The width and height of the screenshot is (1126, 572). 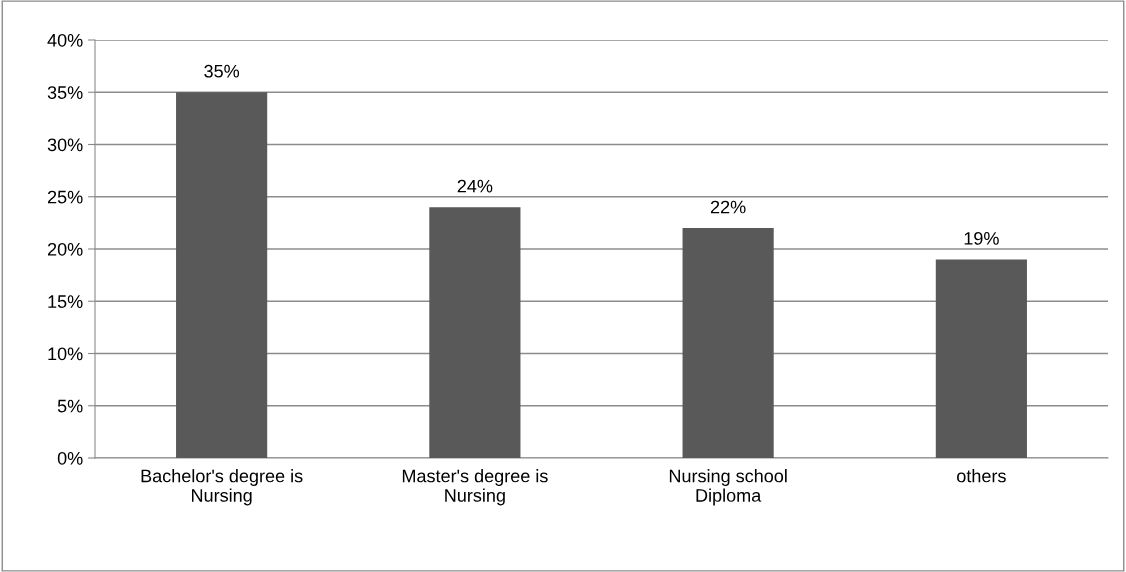 I want to click on x-tick-label: others, so click(x=981, y=476).